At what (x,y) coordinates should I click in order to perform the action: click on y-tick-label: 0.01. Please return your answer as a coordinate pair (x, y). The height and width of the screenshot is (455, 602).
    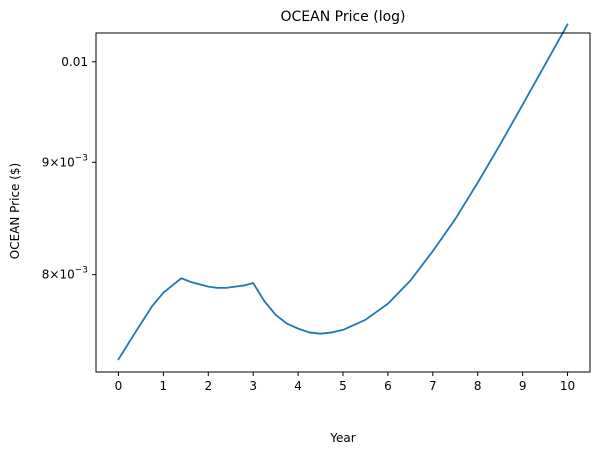
    Looking at the image, I should click on (74, 62).